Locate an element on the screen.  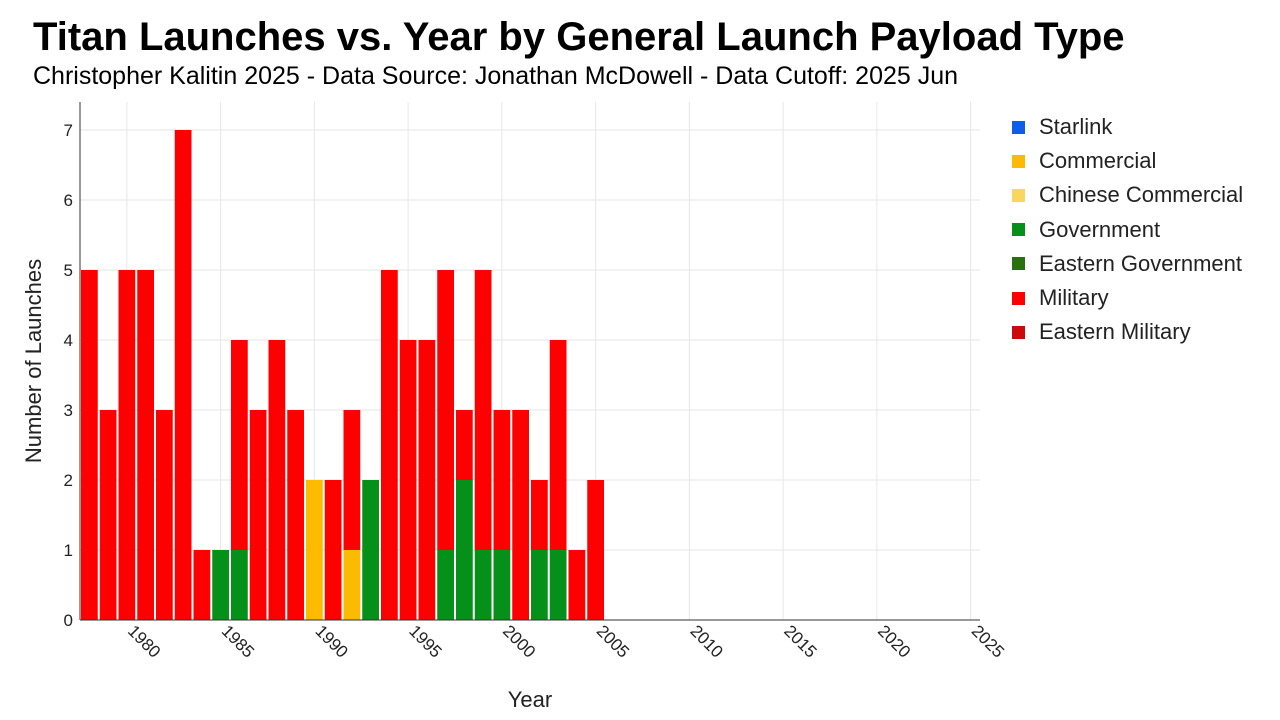
legend-item: Commercial is located at coordinates (1127, 161).